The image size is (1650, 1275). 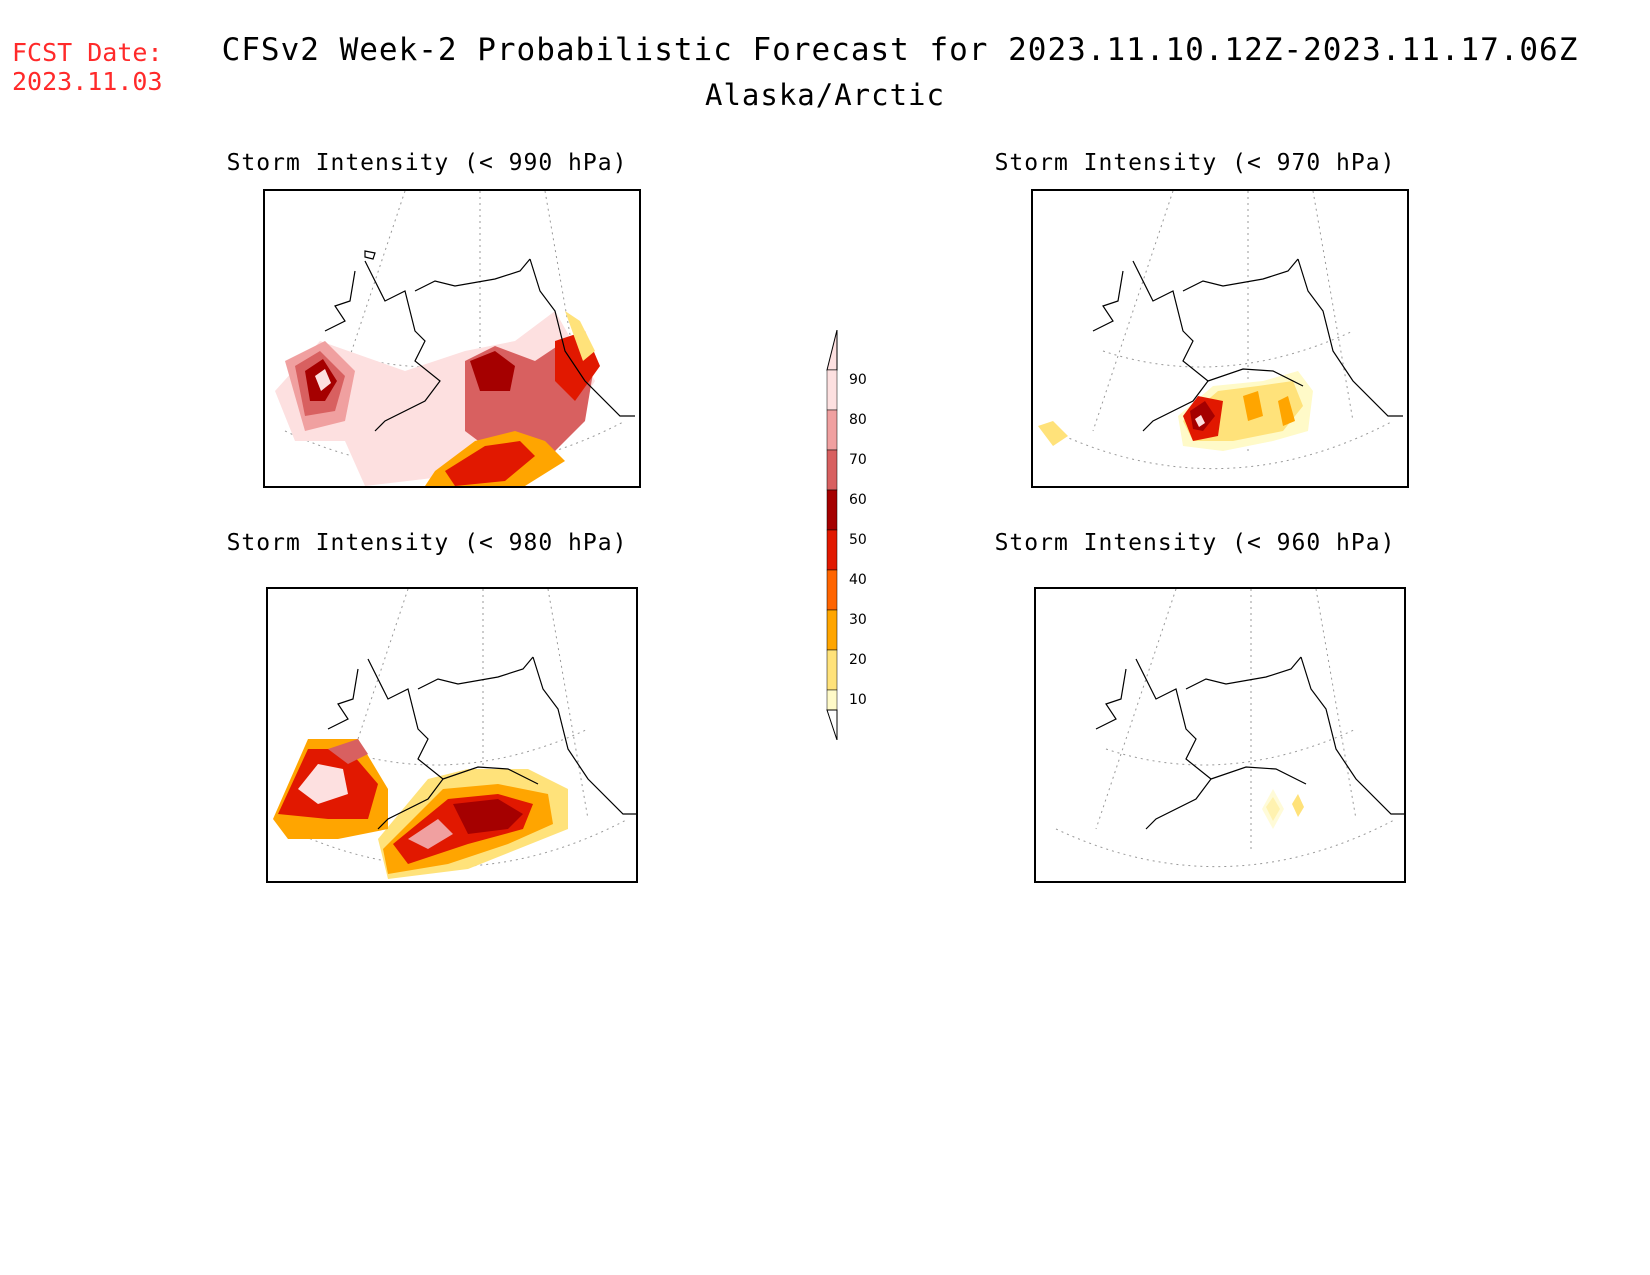 What do you see at coordinates (87, 81) in the screenshot?
I see `forecast-date-value: 2023.11.03` at bounding box center [87, 81].